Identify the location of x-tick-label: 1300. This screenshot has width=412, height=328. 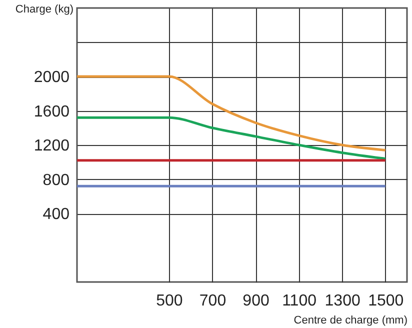
(342, 301).